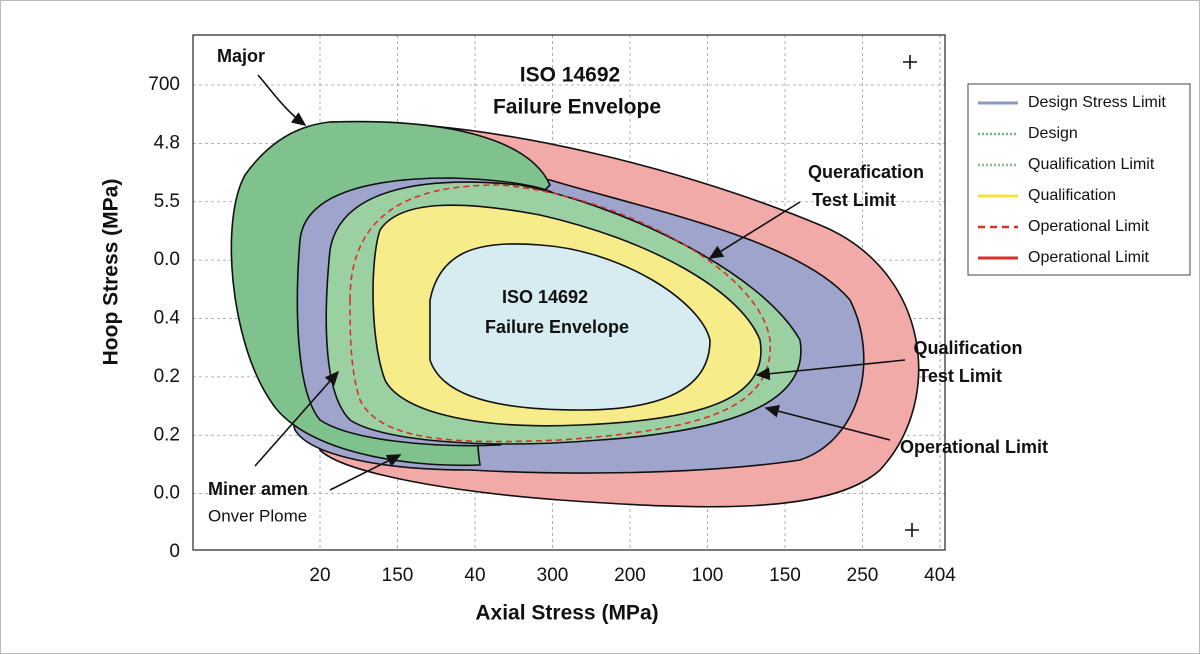 The image size is (1200, 654). What do you see at coordinates (566, 613) in the screenshot?
I see `x-axis-label: Axial Stress (MPa)` at bounding box center [566, 613].